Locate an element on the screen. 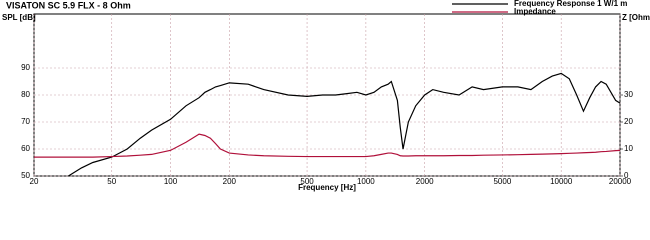 This screenshot has height=240, width=650. x-tick-label: 1000 is located at coordinates (366, 181).